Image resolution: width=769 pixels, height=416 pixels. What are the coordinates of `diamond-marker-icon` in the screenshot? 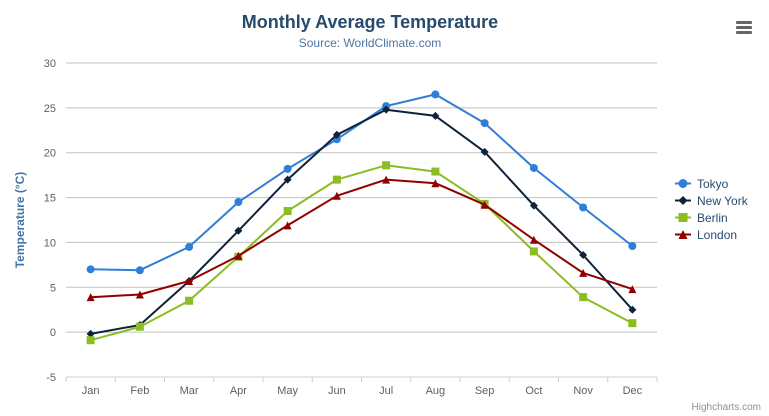 It's located at (683, 200).